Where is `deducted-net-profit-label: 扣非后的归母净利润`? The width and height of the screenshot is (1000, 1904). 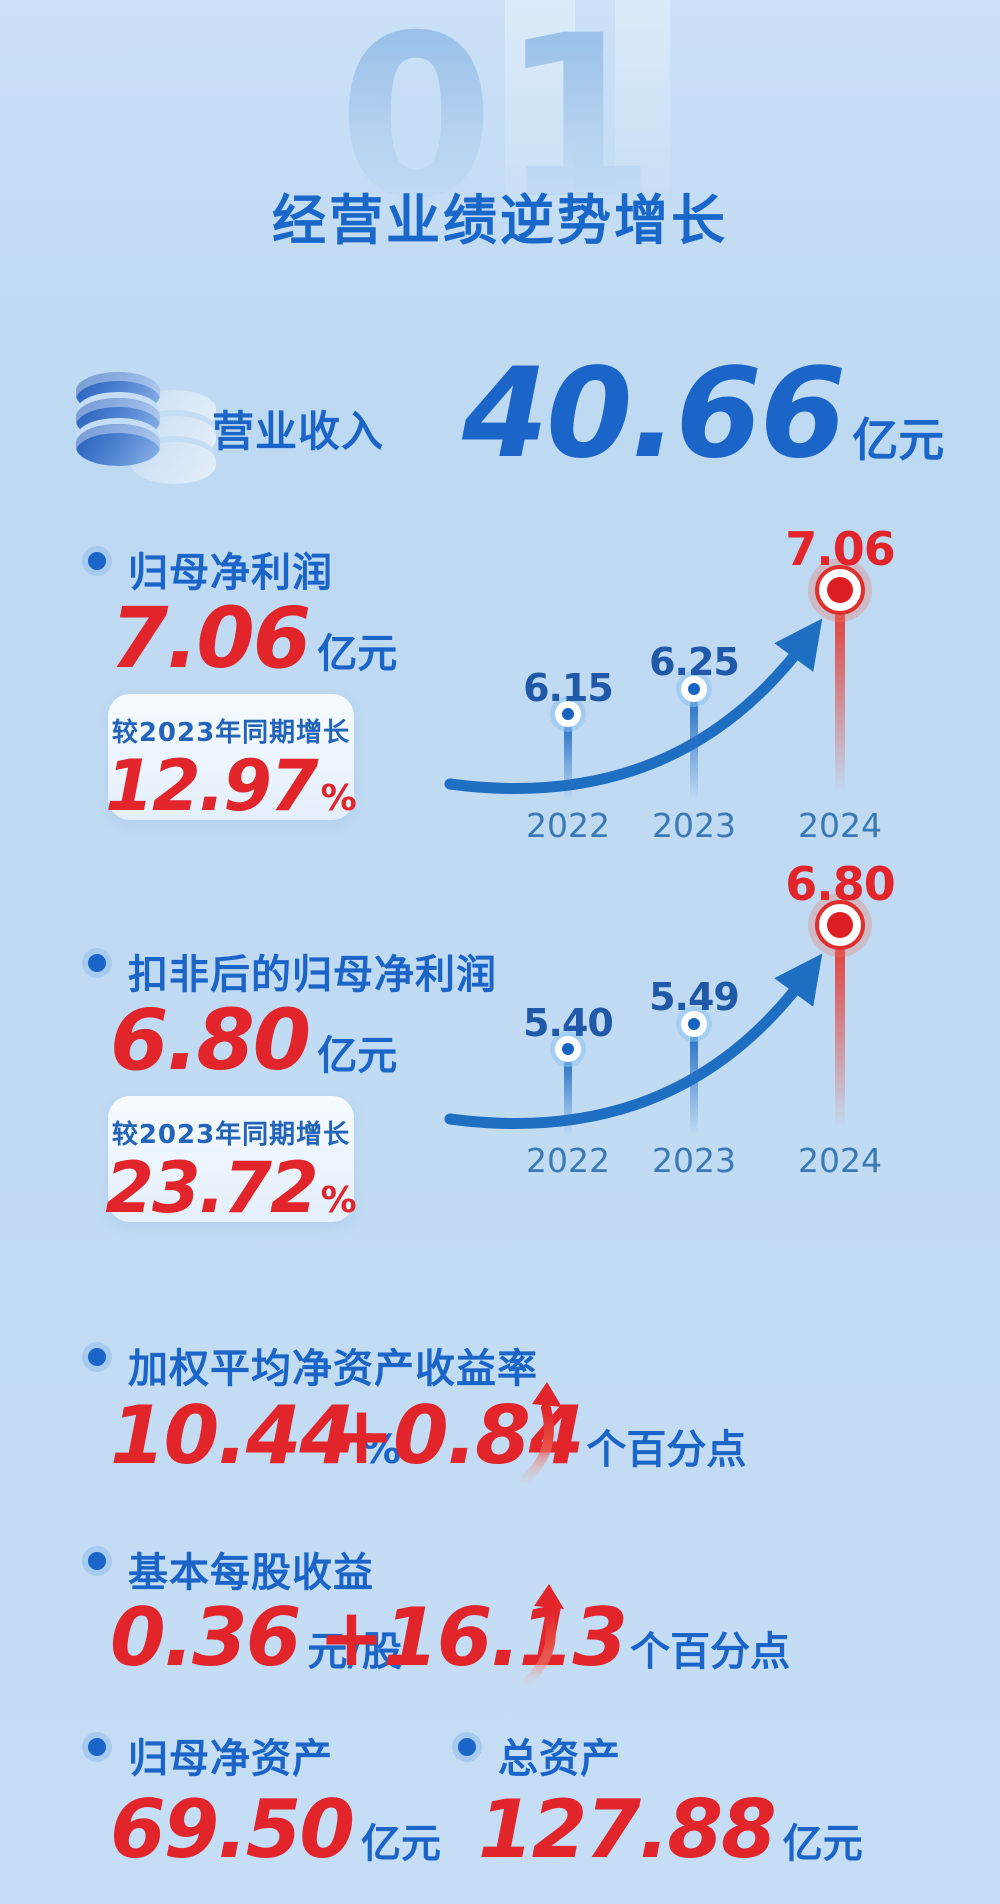 deducted-net-profit-label: 扣非后的归母净利润 is located at coordinates (312, 975).